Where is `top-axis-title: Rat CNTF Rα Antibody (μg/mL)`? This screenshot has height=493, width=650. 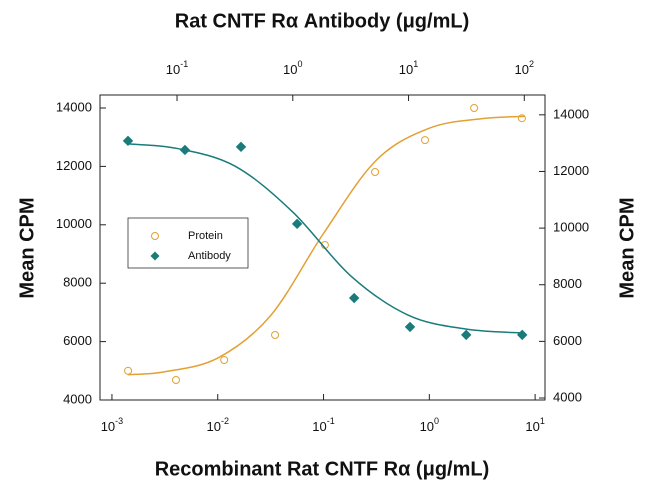
top-axis-title: Rat CNTF Rα Antibody (μg/mL) is located at coordinates (322, 21).